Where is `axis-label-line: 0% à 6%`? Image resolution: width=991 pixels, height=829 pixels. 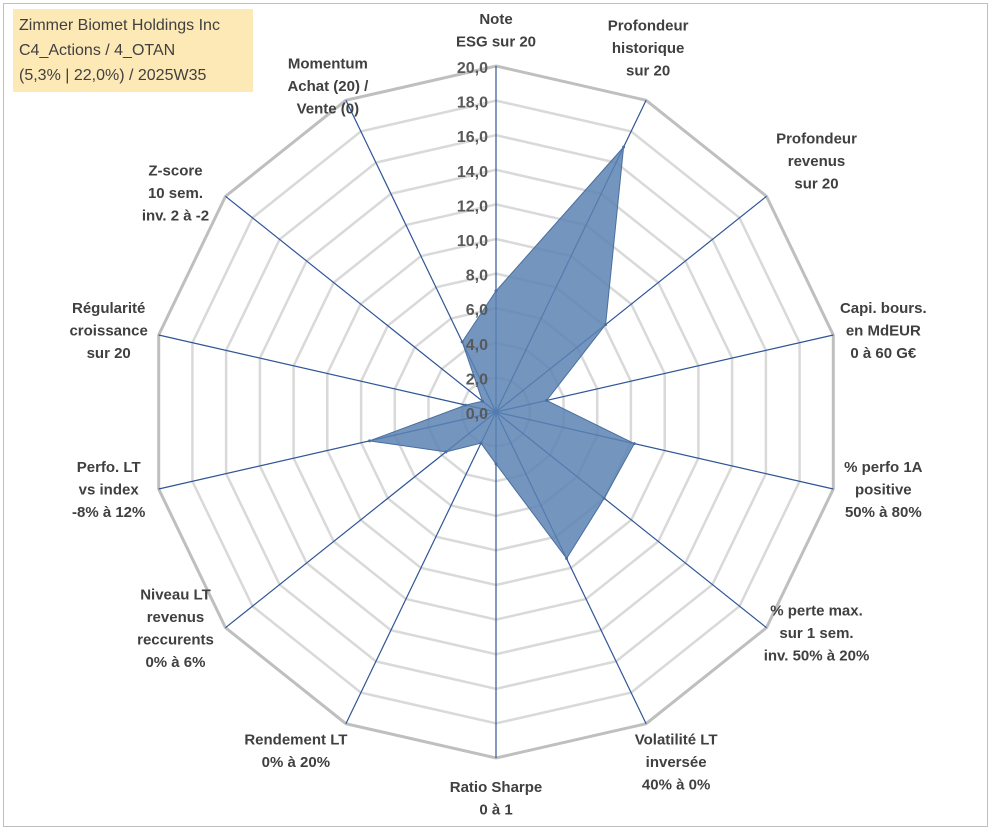 axis-label-line: 0% à 6% is located at coordinates (175, 662).